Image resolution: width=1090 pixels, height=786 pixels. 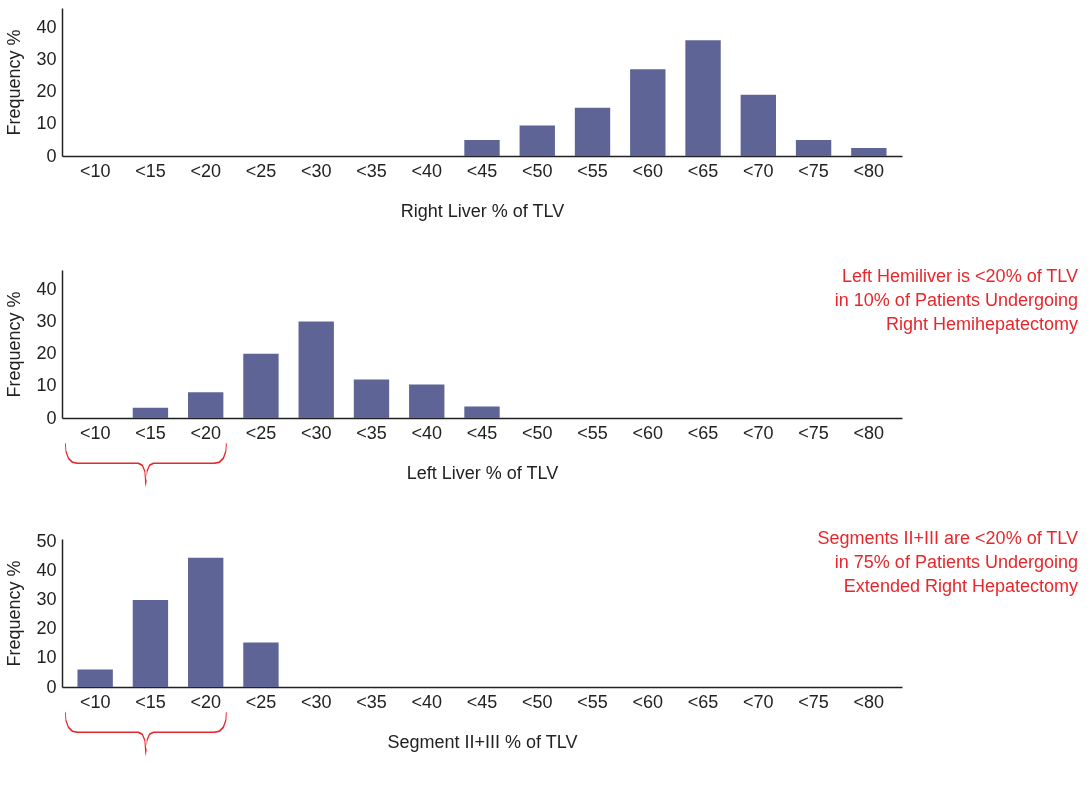 What do you see at coordinates (956, 300) in the screenshot?
I see `annotation: Left Hemiliver is <20% of TLV in 10% of Patients Undergoing Right Hemihepatectomy` at bounding box center [956, 300].